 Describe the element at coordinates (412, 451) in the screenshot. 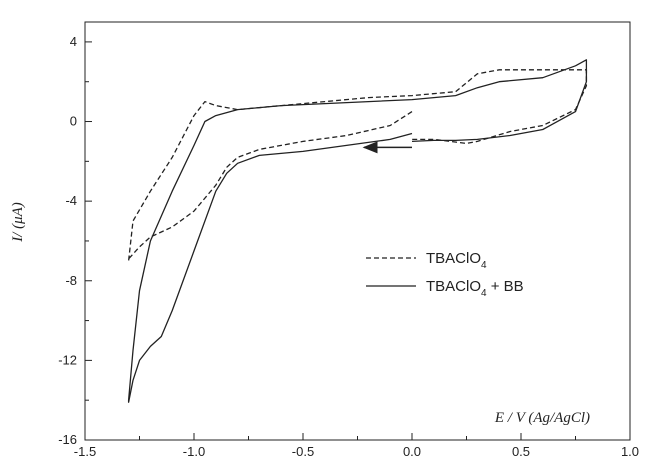

I see `x-tick-label: 0.0` at that location.